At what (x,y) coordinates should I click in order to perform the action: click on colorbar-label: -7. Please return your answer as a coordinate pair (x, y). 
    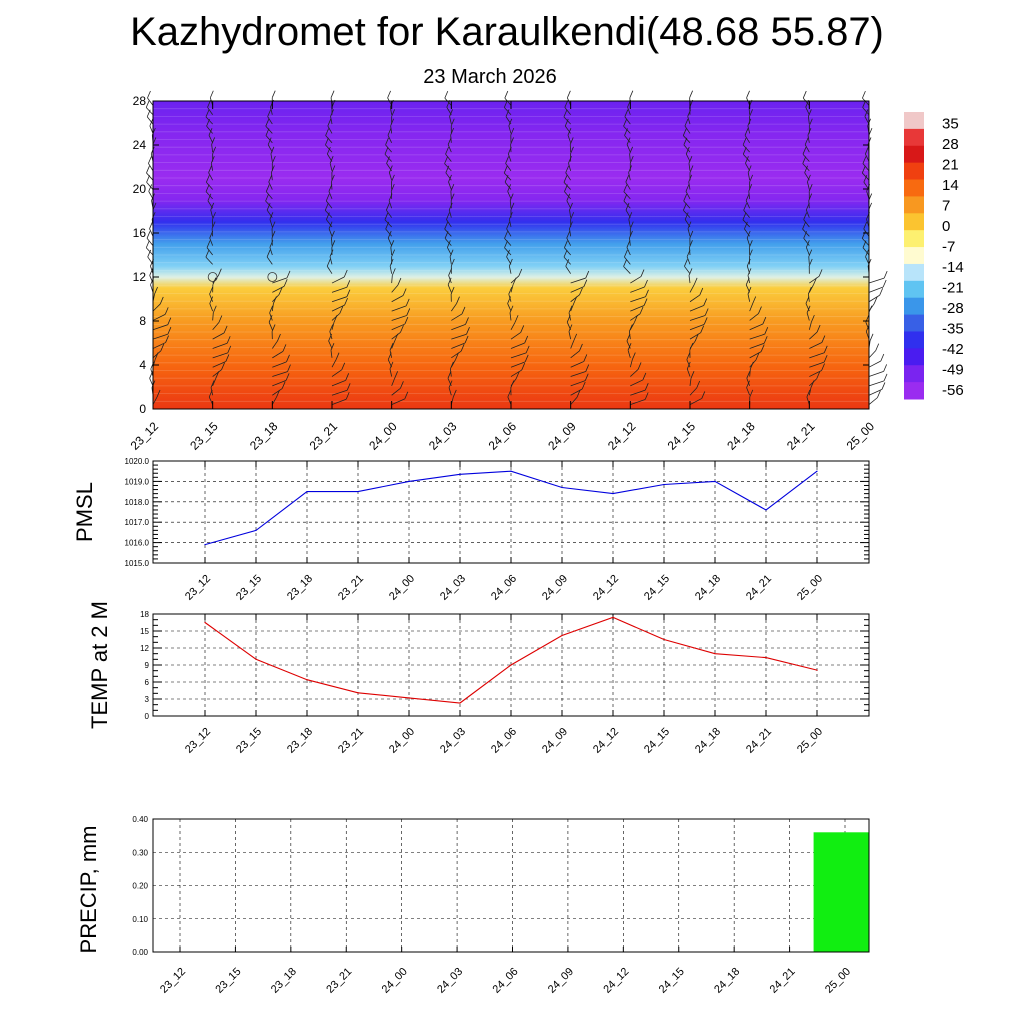
    Looking at the image, I should click on (948, 246).